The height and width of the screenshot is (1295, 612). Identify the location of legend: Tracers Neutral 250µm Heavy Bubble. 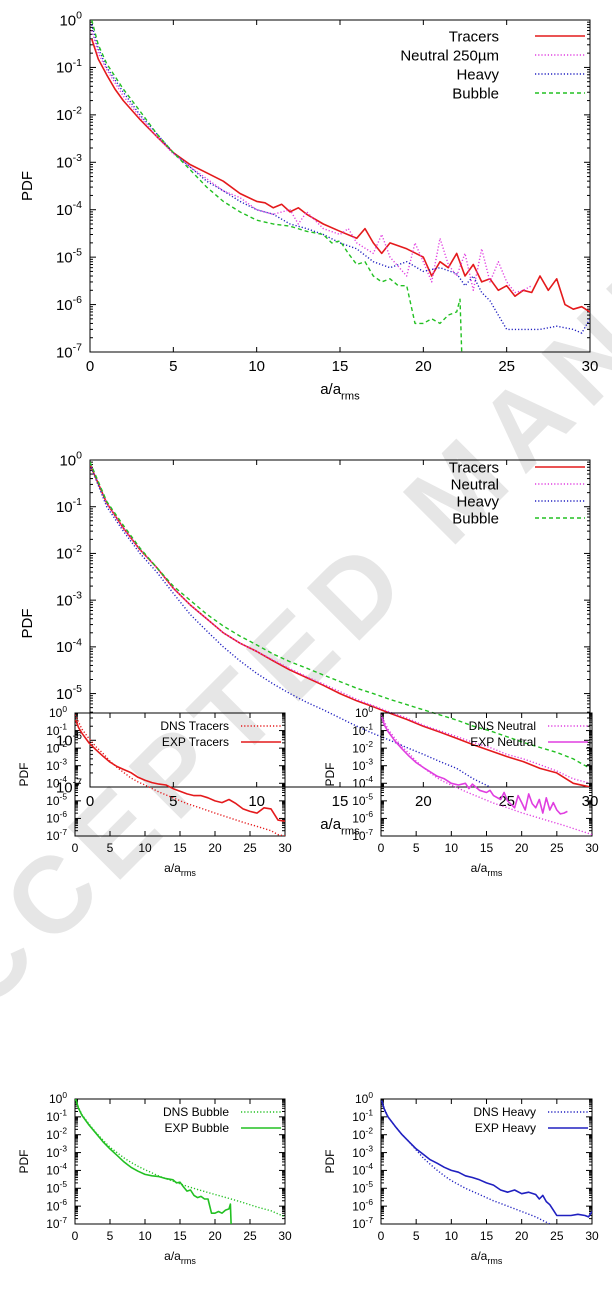
(492, 65).